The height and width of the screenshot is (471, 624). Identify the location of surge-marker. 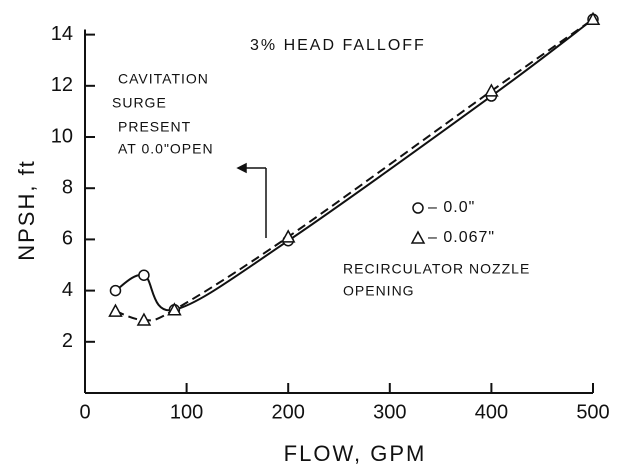
(251, 200).